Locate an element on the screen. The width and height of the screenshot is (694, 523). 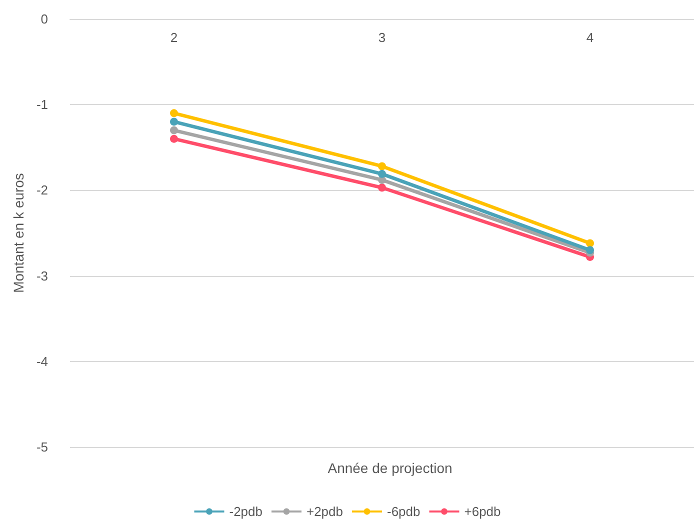
x-tick-label: 2 is located at coordinates (174, 37).